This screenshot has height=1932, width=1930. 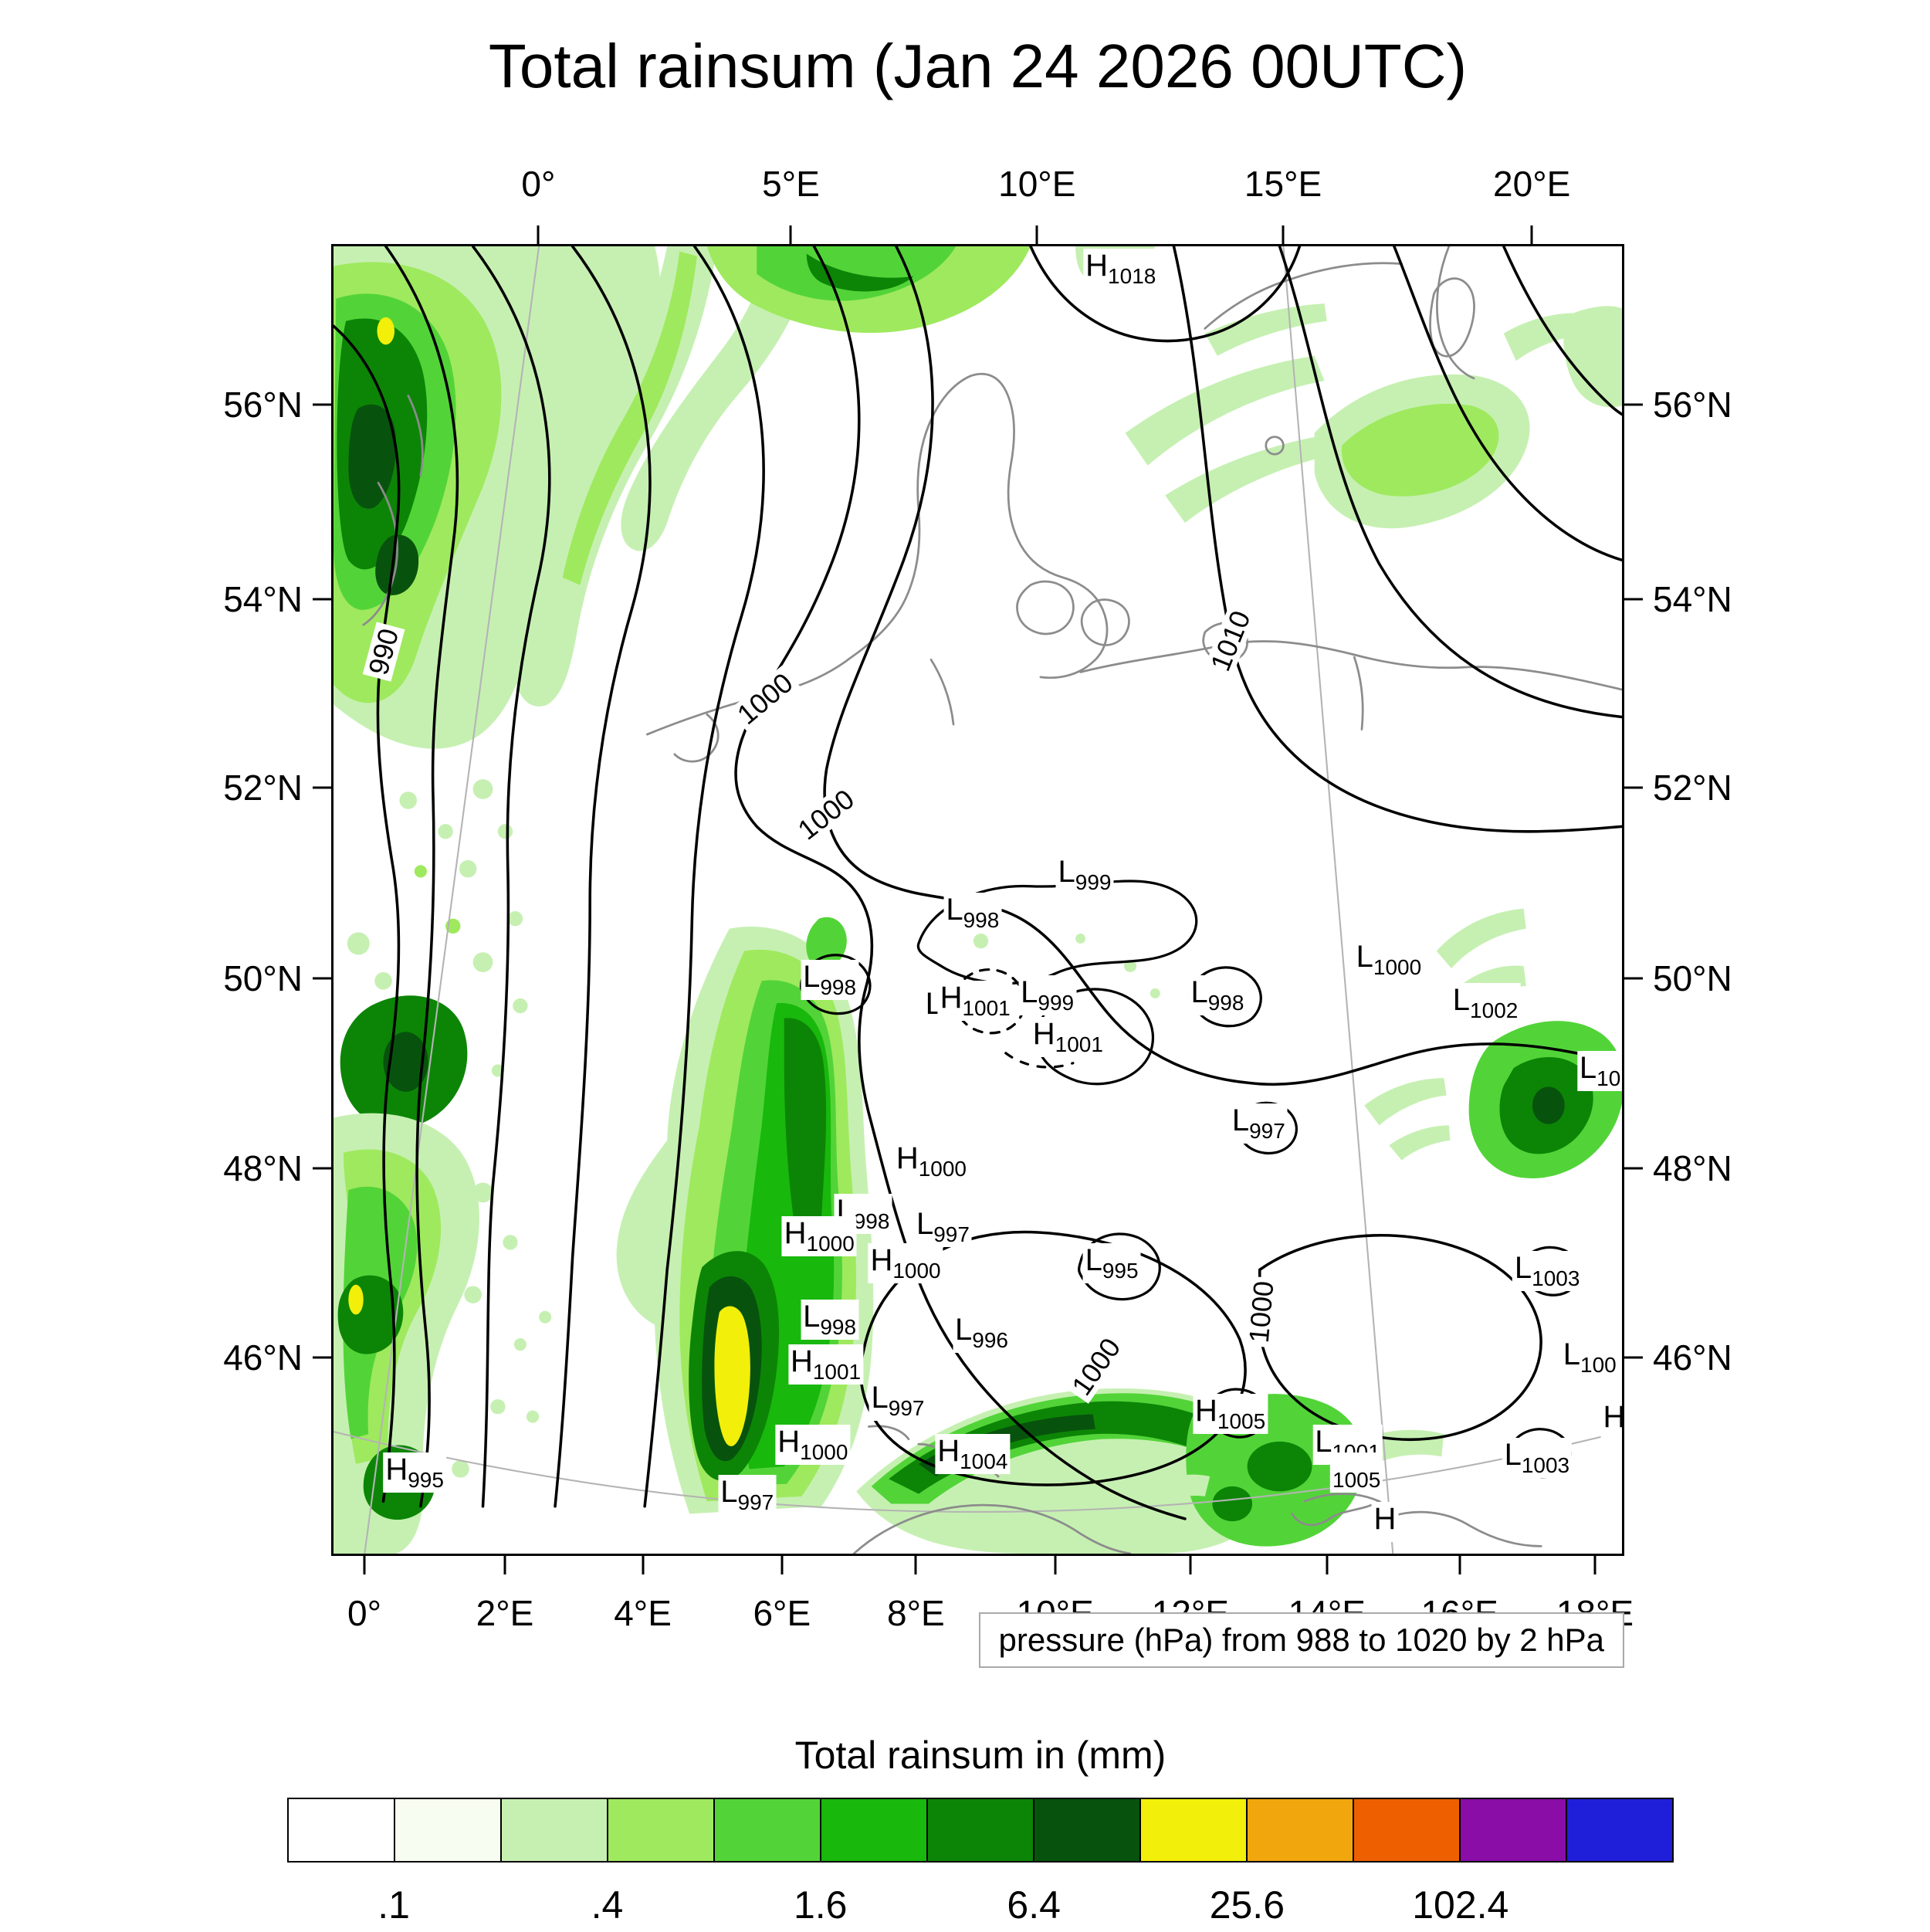 What do you see at coordinates (978, 66) in the screenshot?
I see `chart-title: Total rainsum (Jan 24 2026 00UTC)` at bounding box center [978, 66].